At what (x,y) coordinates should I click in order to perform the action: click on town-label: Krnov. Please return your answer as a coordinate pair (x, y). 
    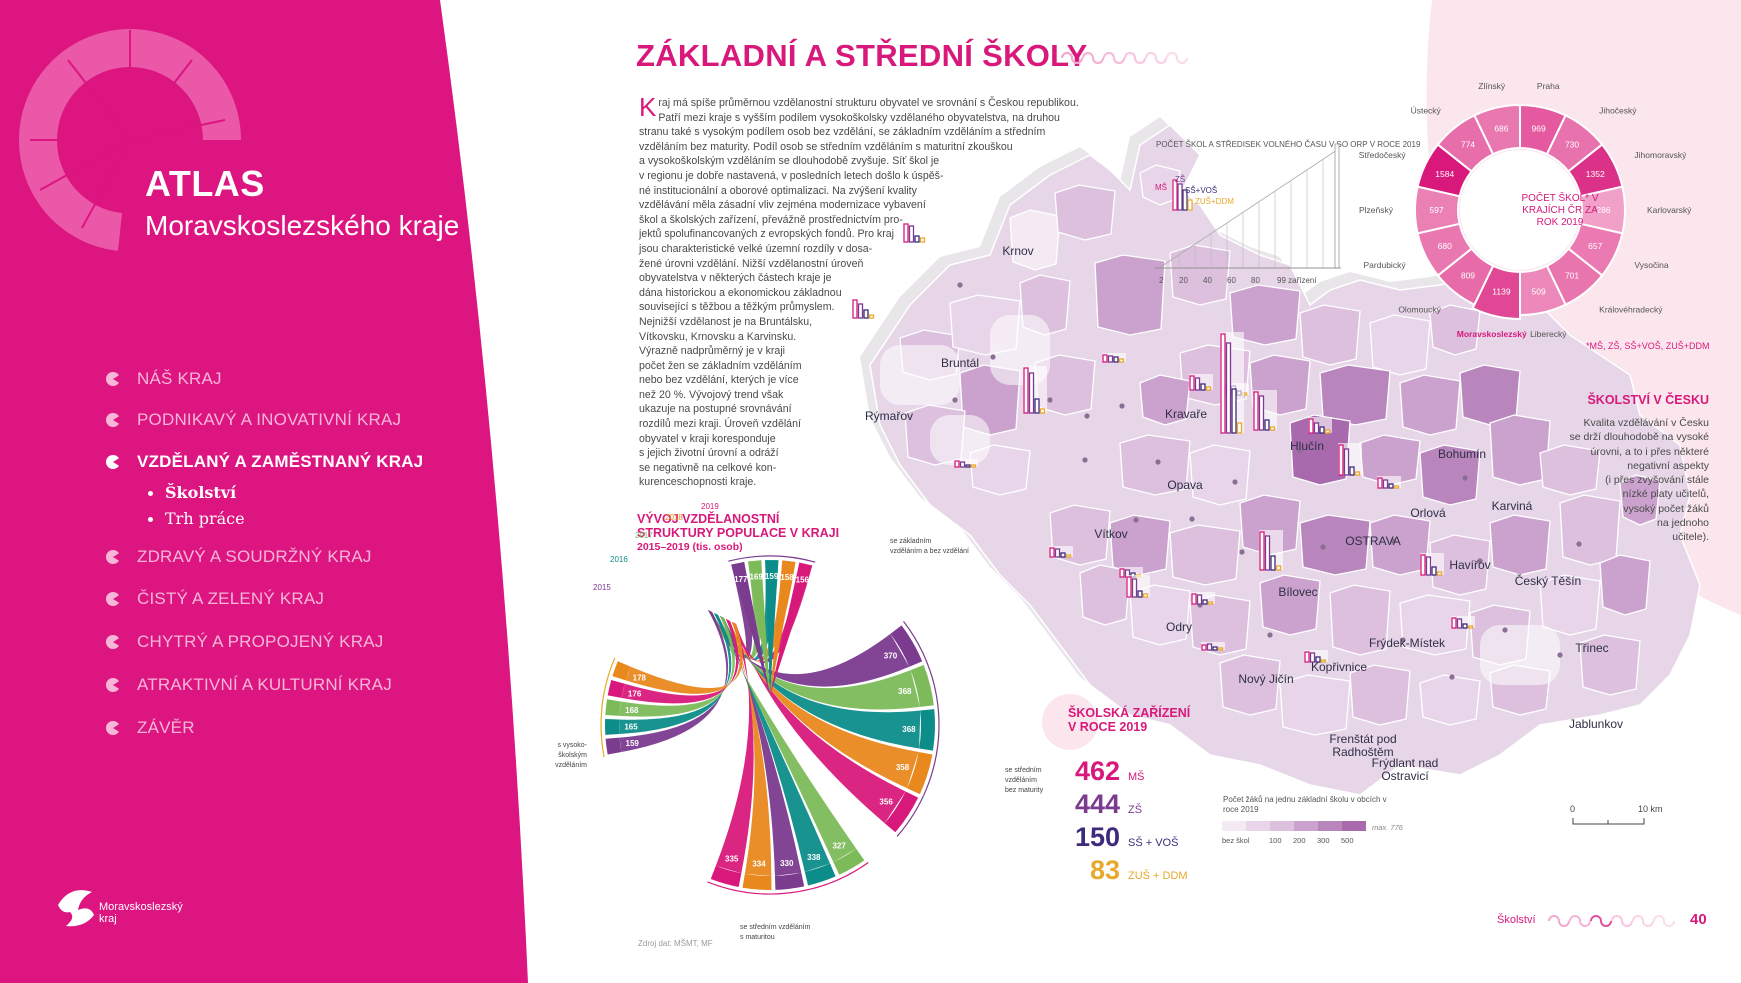
    Looking at the image, I should click on (1018, 251).